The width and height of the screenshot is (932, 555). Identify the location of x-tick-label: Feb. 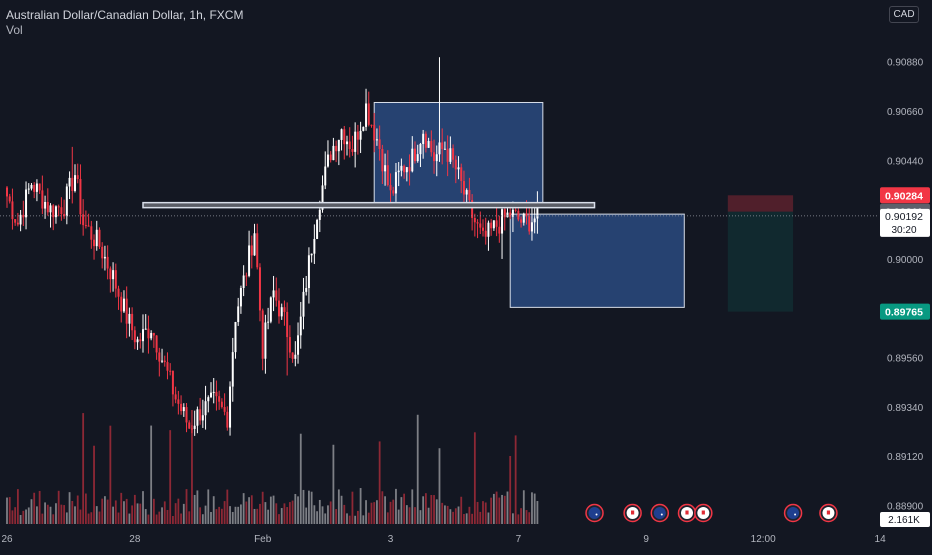
(263, 539).